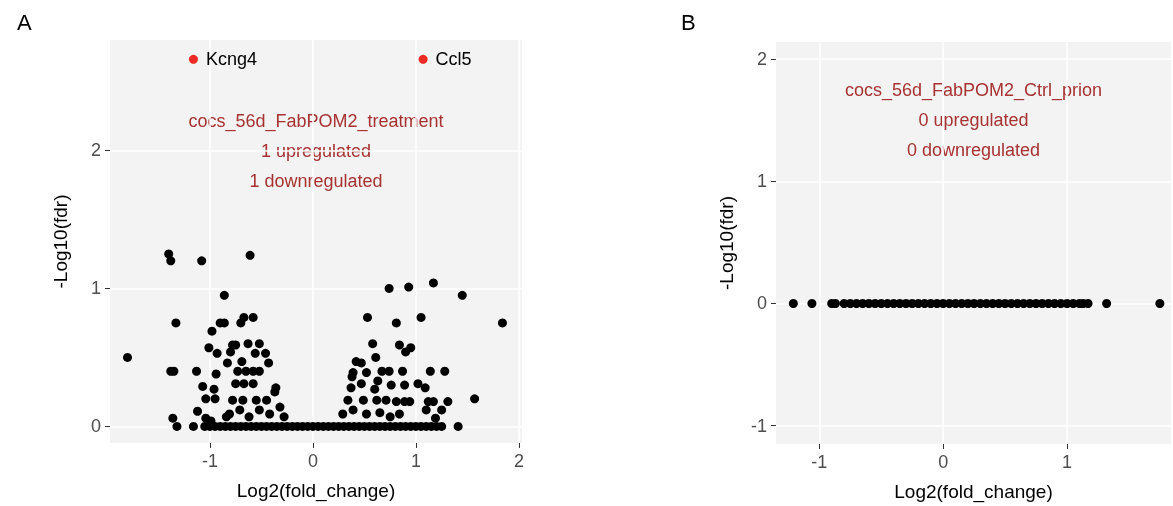 This screenshot has height=506, width=1173. What do you see at coordinates (453, 59) in the screenshot?
I see `data-label: Ccl5` at bounding box center [453, 59].